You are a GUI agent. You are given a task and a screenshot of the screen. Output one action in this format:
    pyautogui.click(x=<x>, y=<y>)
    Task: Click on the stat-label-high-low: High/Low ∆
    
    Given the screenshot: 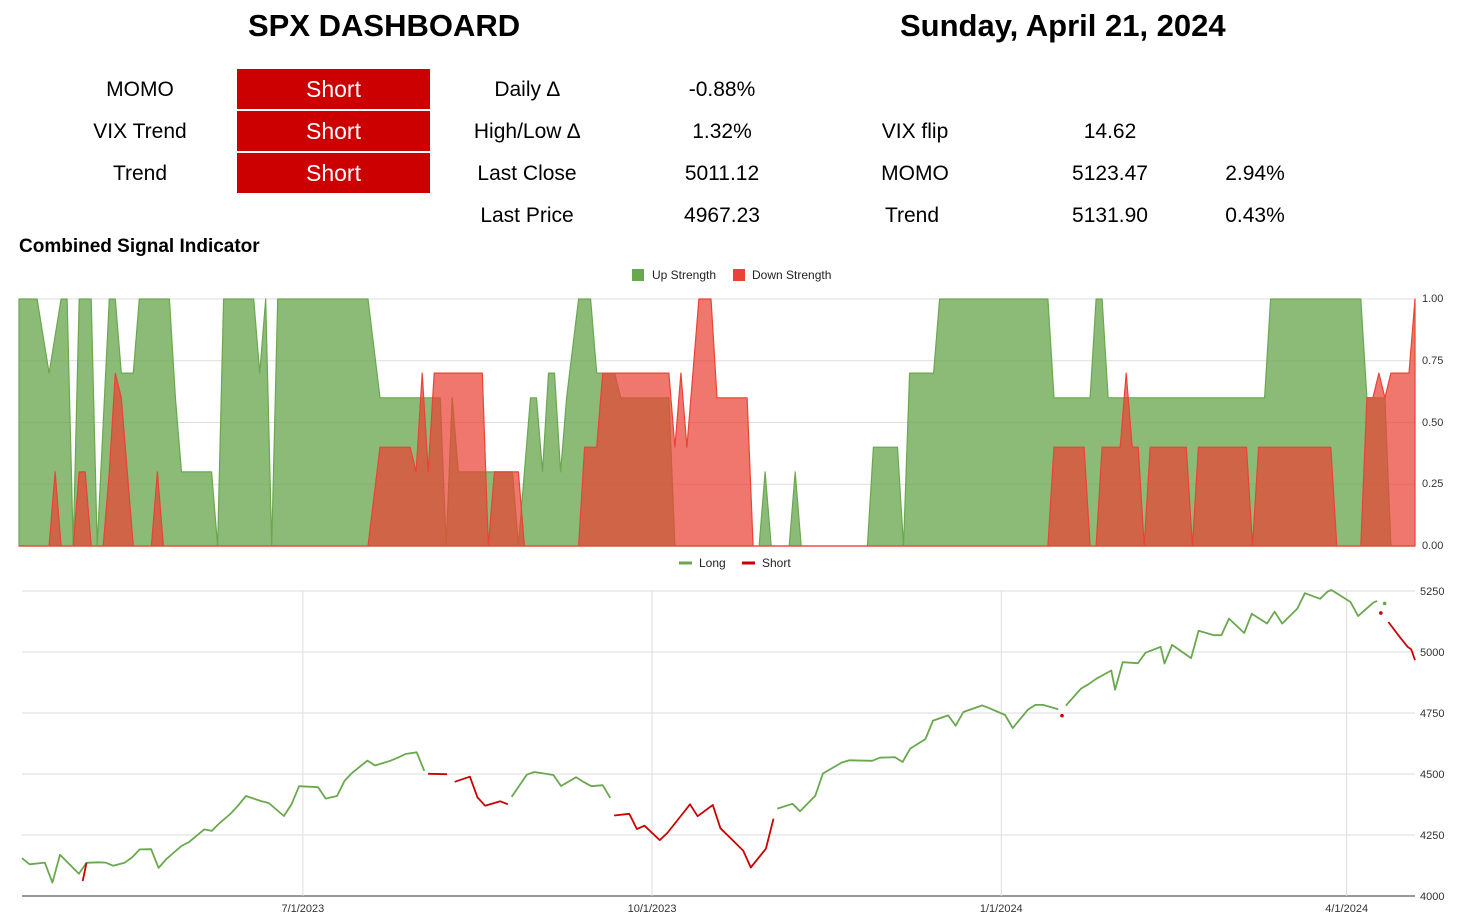 What is the action you would take?
    pyautogui.click(x=527, y=131)
    